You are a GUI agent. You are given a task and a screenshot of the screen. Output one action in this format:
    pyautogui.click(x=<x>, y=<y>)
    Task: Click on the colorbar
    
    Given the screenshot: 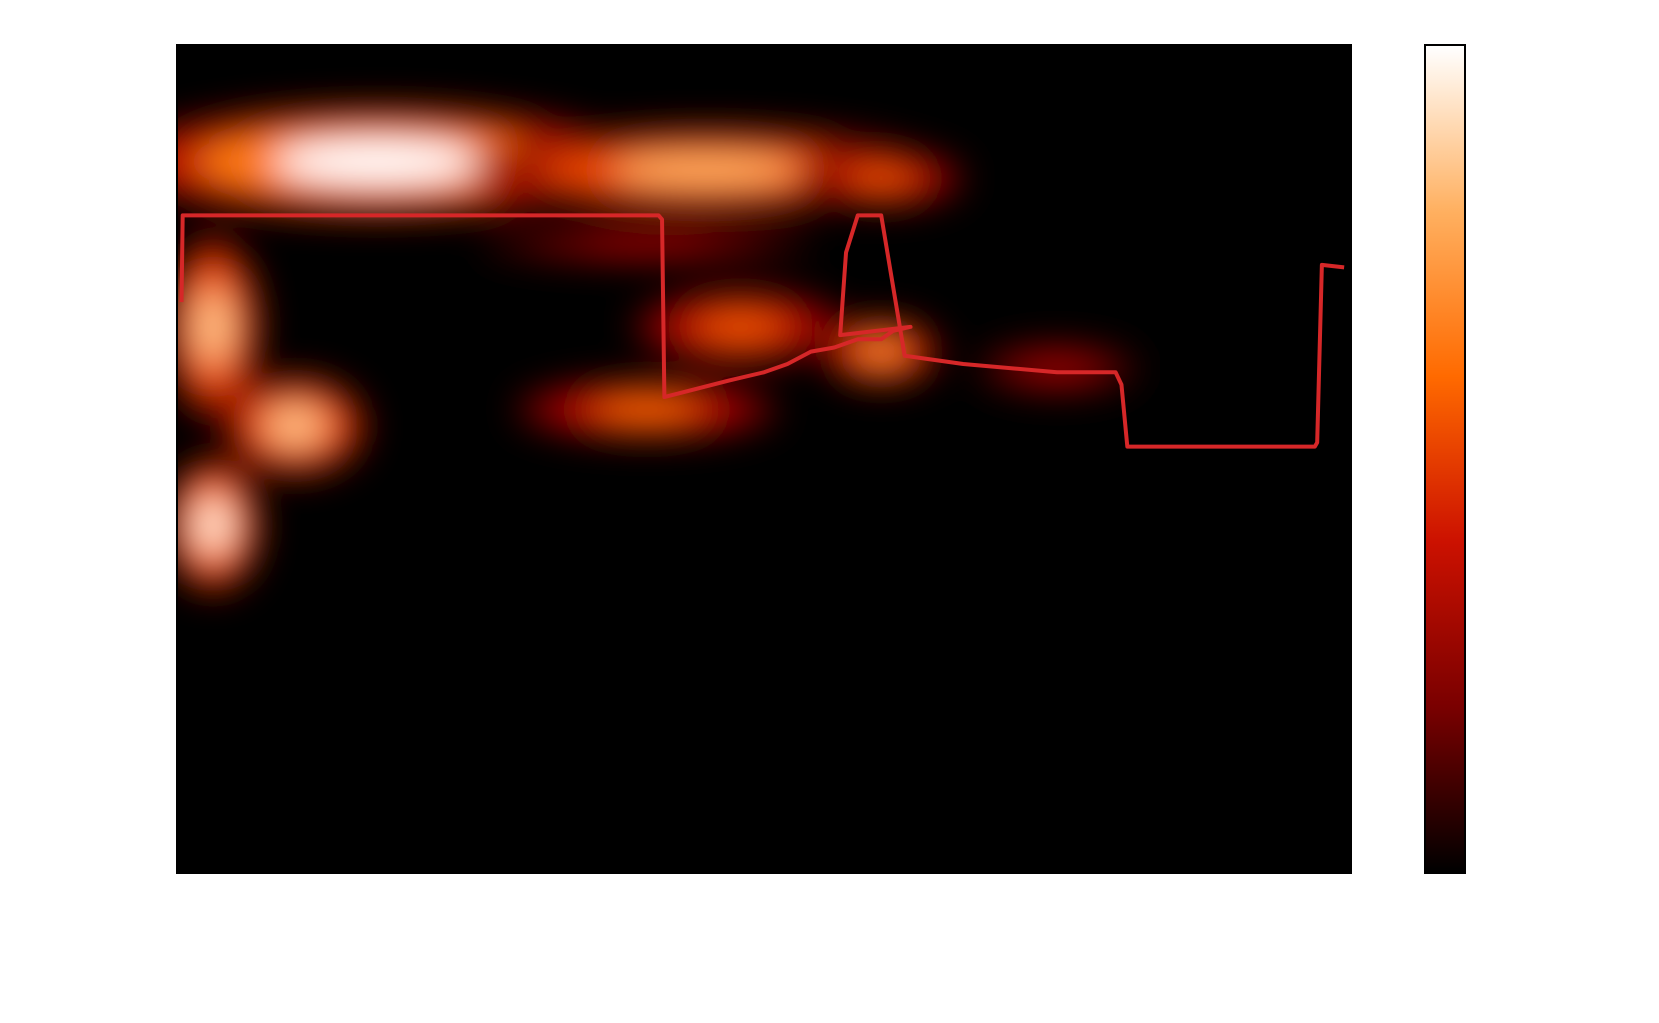 What is the action you would take?
    pyautogui.click(x=1445, y=459)
    